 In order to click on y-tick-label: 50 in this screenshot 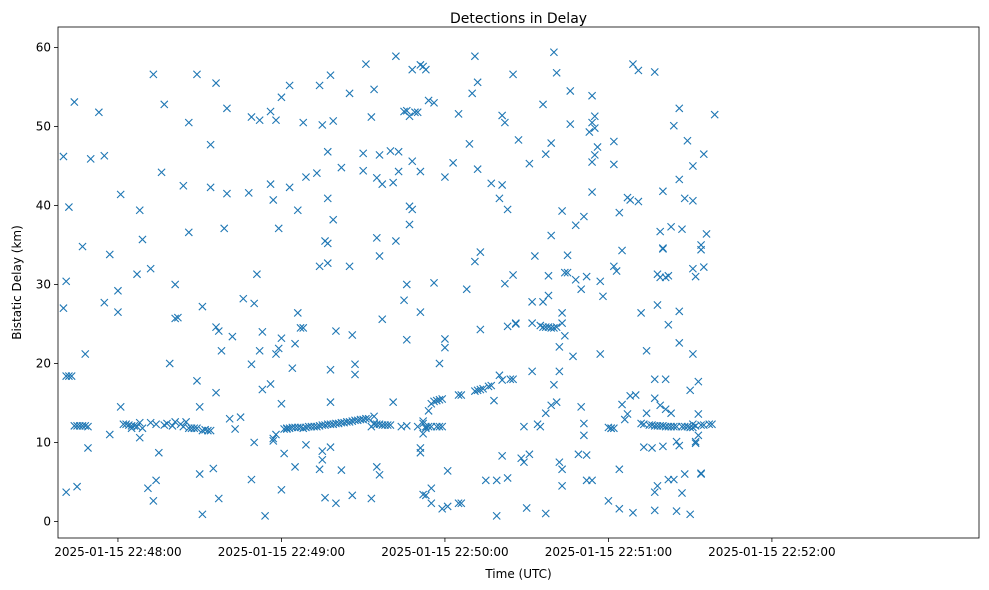, I will do `click(43, 127)`.